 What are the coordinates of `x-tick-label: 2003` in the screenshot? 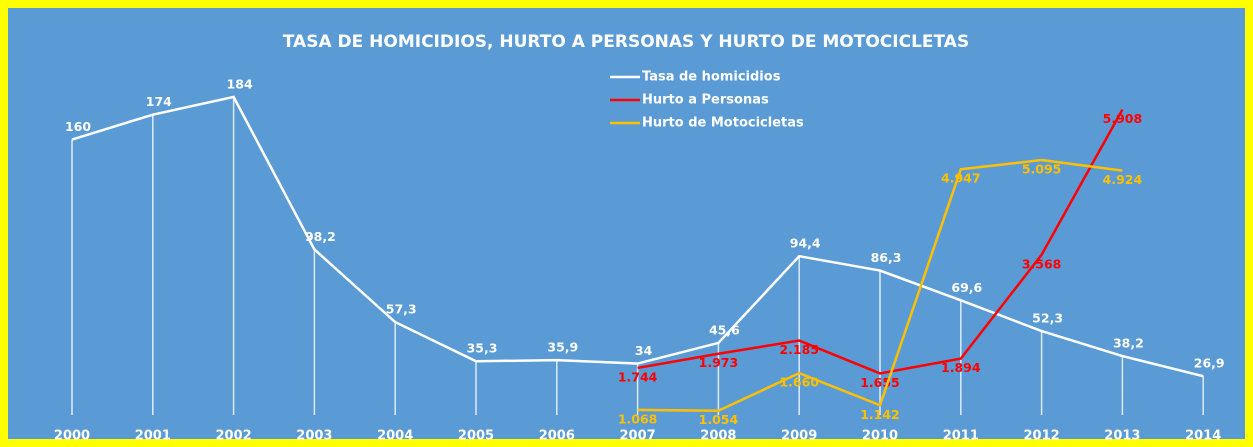 It's located at (314, 436).